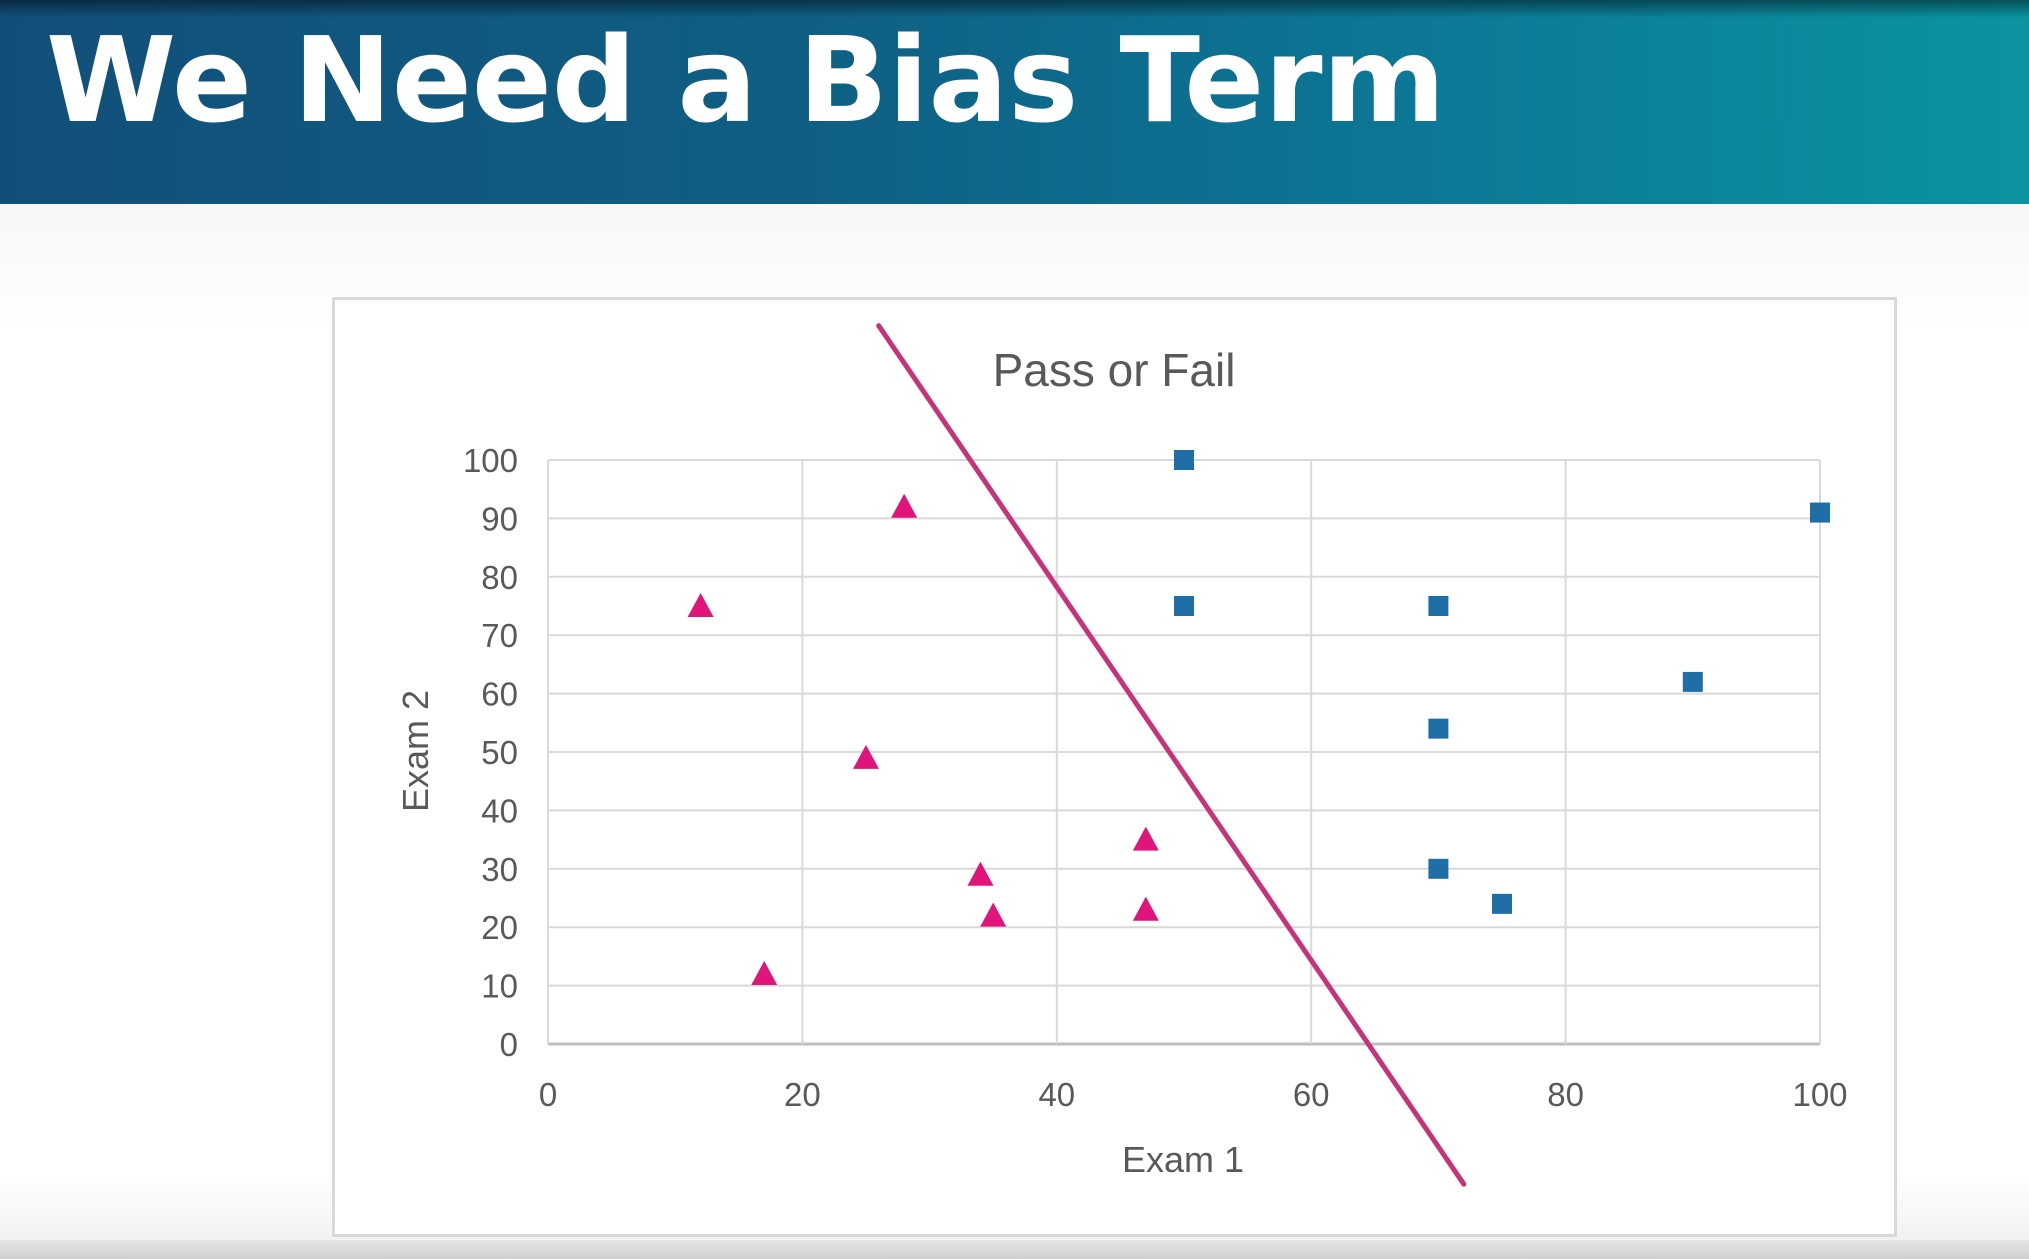  Describe the element at coordinates (1014, 1249) in the screenshot. I see `slide-bottom-edge` at that location.